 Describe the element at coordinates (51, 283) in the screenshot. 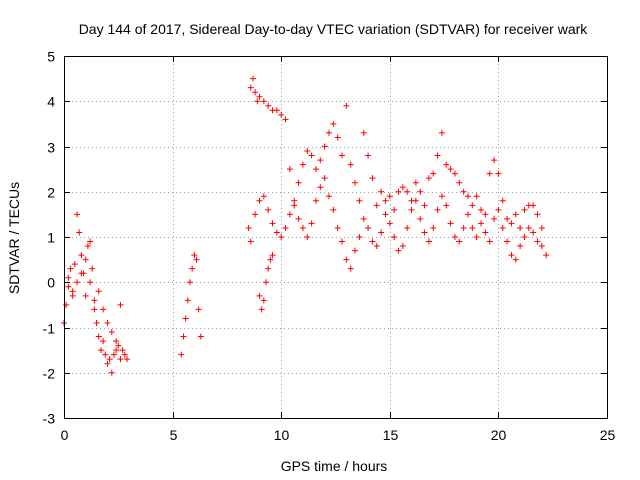

I see `y-tick-label: 0` at that location.